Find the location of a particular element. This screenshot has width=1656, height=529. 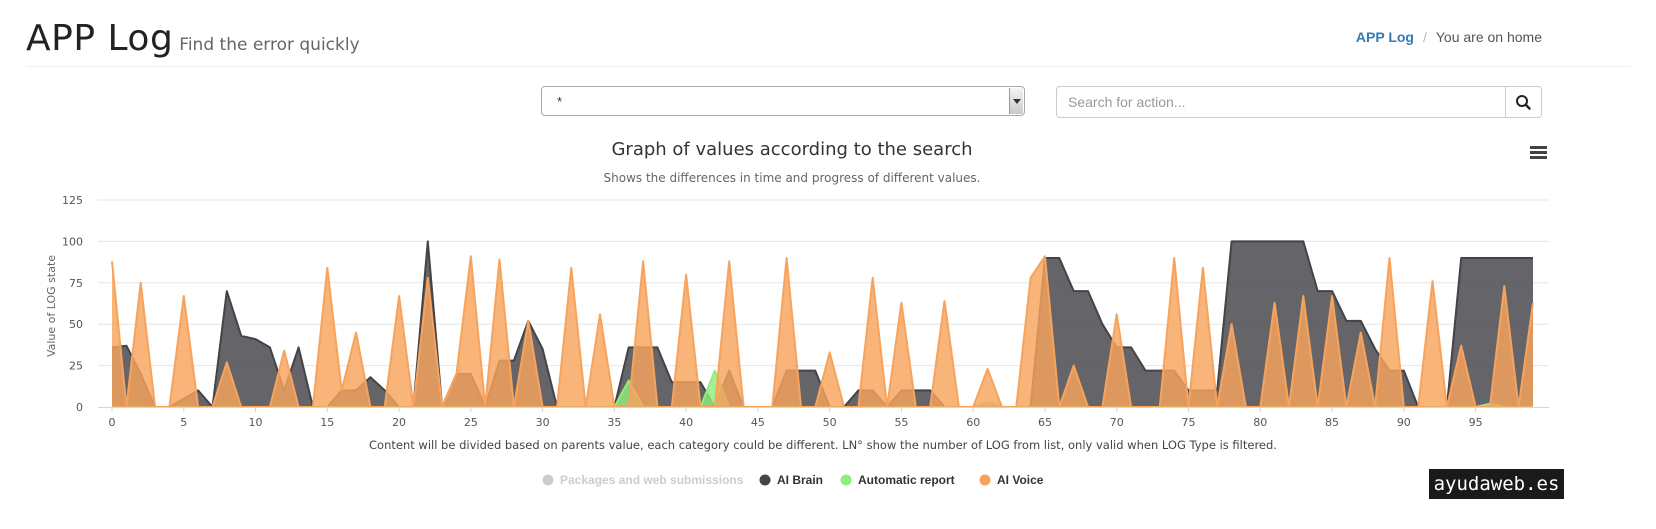

legend-label: AI Voice is located at coordinates (1020, 480).